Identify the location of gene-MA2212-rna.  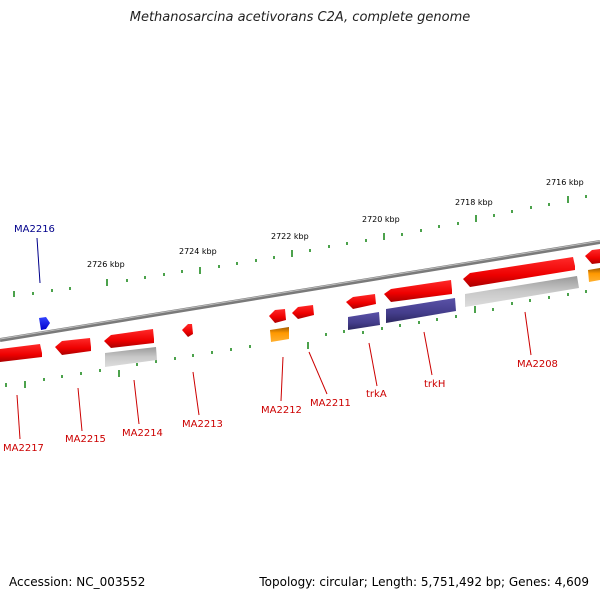
(279, 334).